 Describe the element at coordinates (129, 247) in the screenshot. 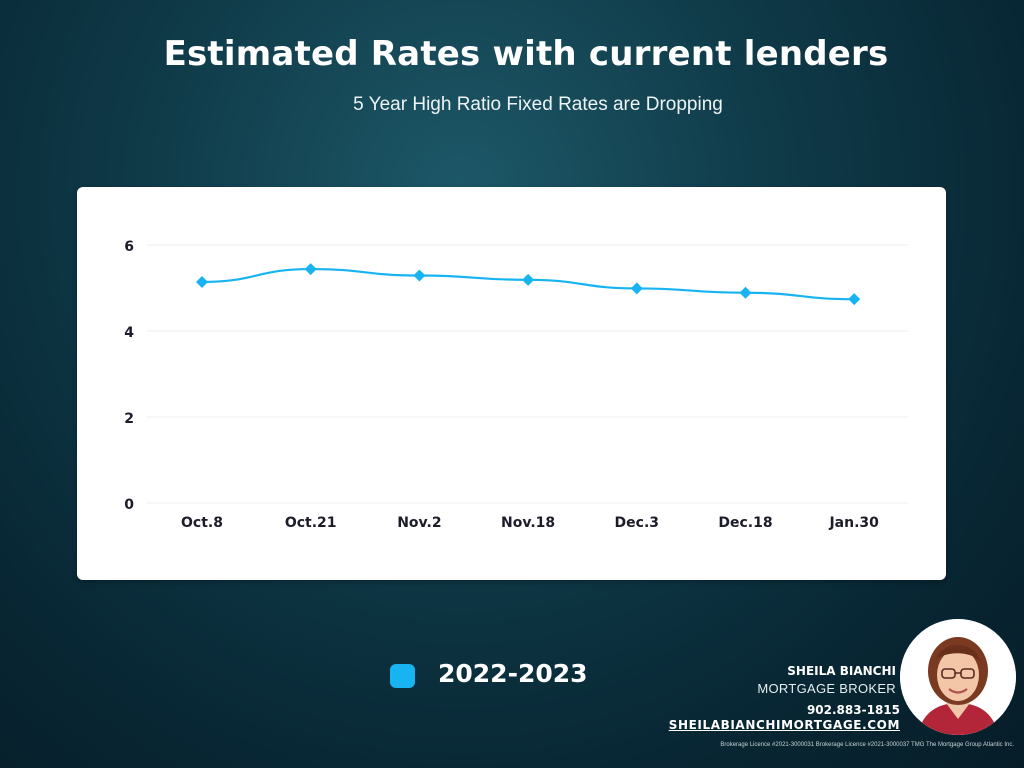

I see `y-tick-label: 6` at that location.